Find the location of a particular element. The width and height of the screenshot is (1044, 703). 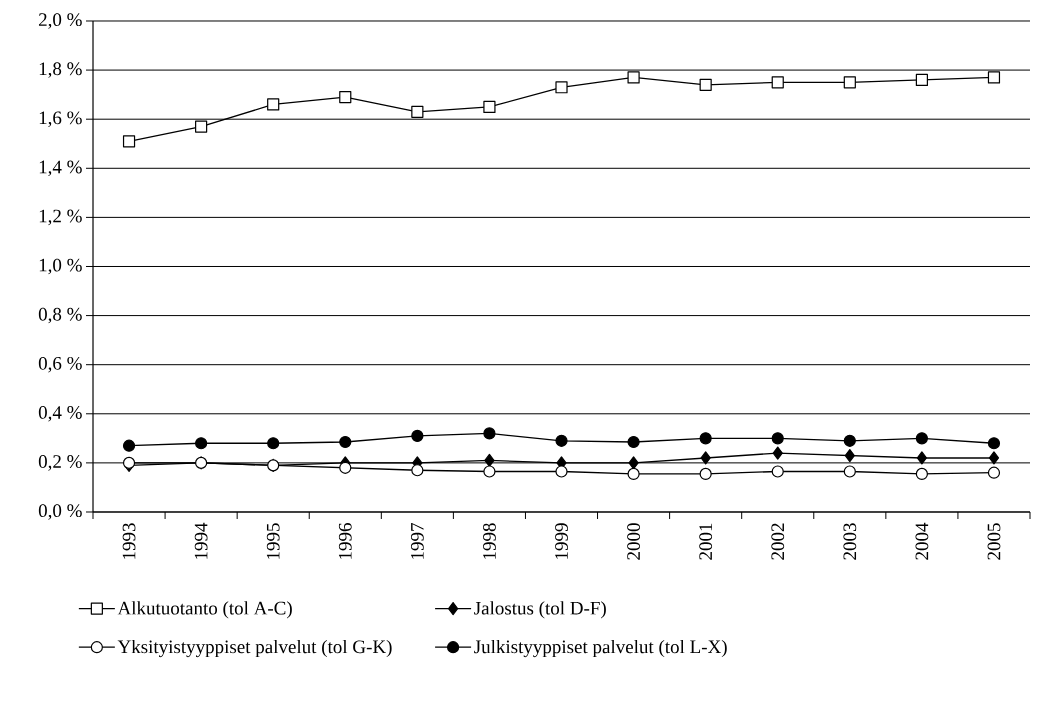

x-tick-label: 1994 is located at coordinates (201, 540).